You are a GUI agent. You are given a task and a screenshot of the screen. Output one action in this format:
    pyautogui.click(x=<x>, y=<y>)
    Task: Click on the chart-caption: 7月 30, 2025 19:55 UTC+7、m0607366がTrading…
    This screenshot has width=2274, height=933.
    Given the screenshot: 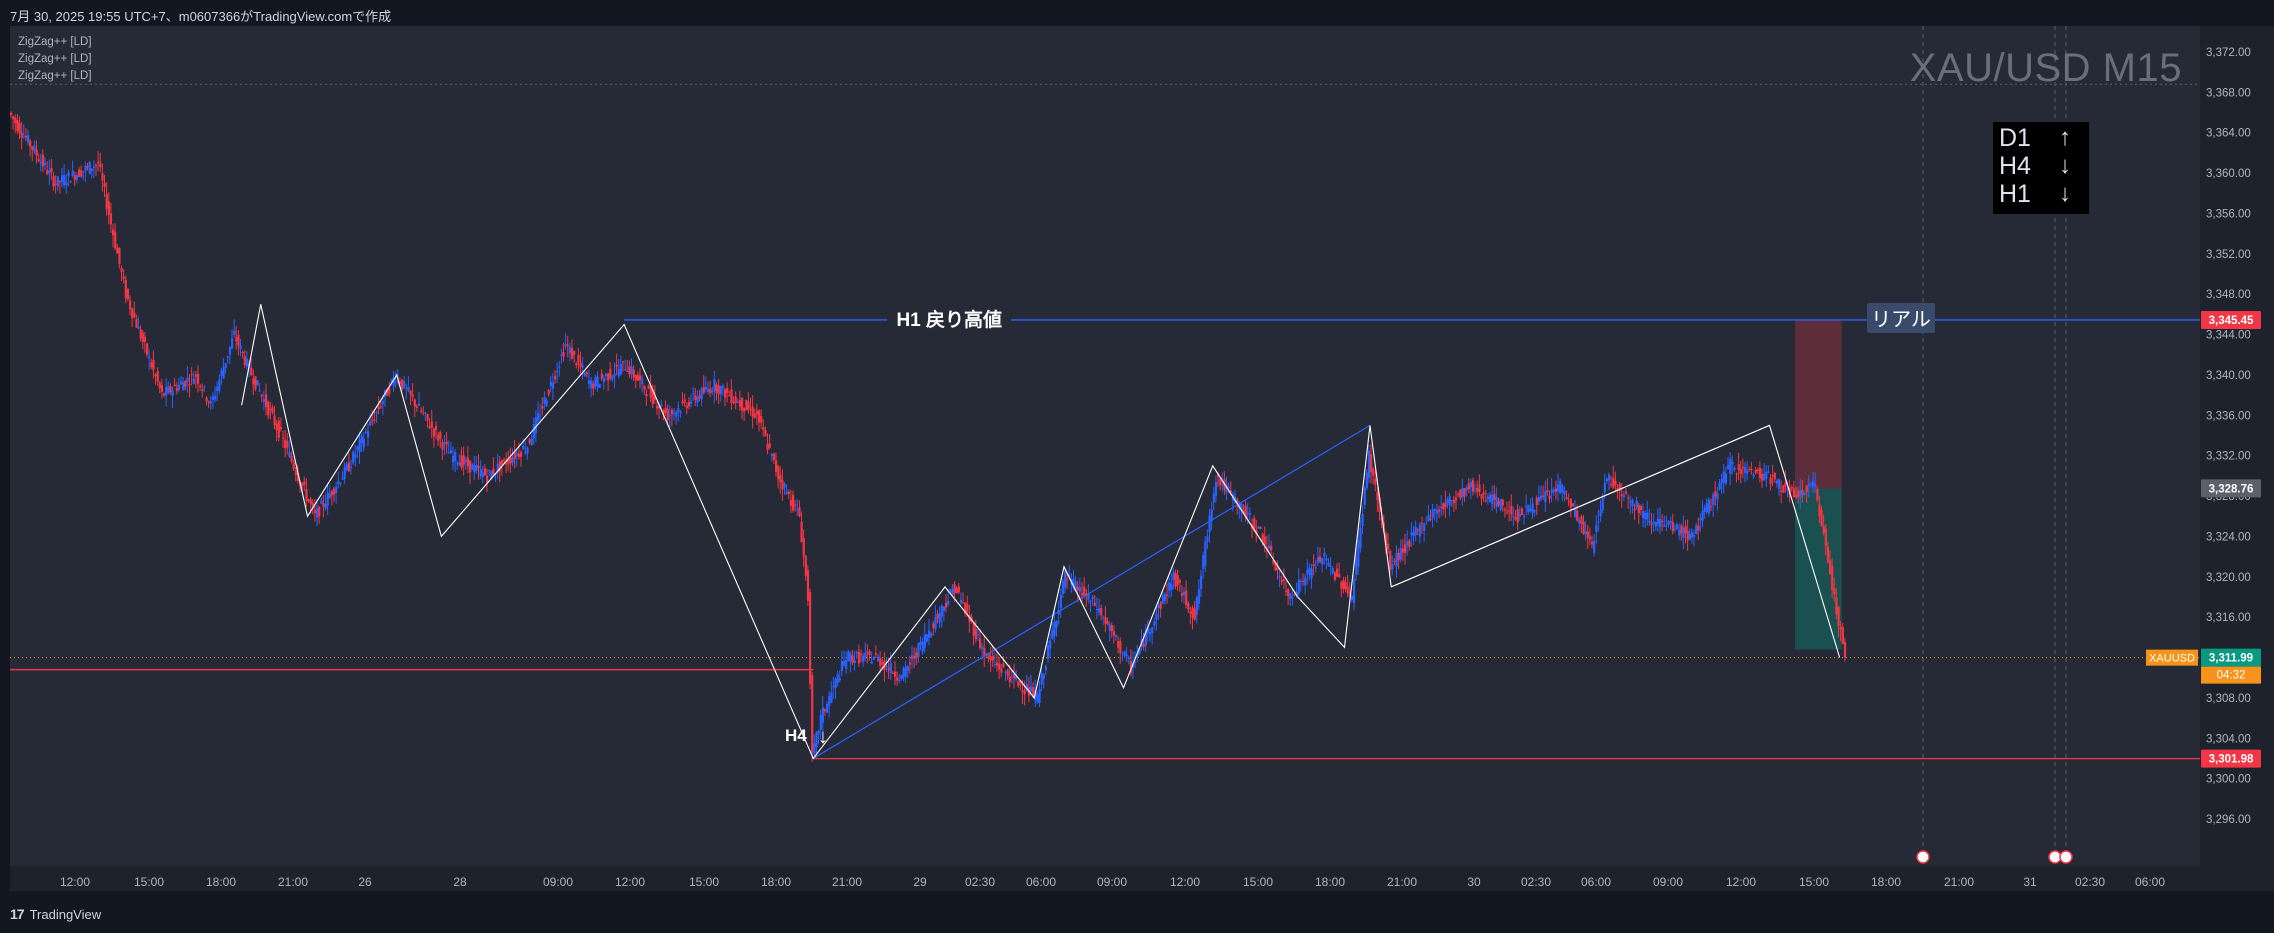 What is the action you would take?
    pyautogui.click(x=201, y=16)
    